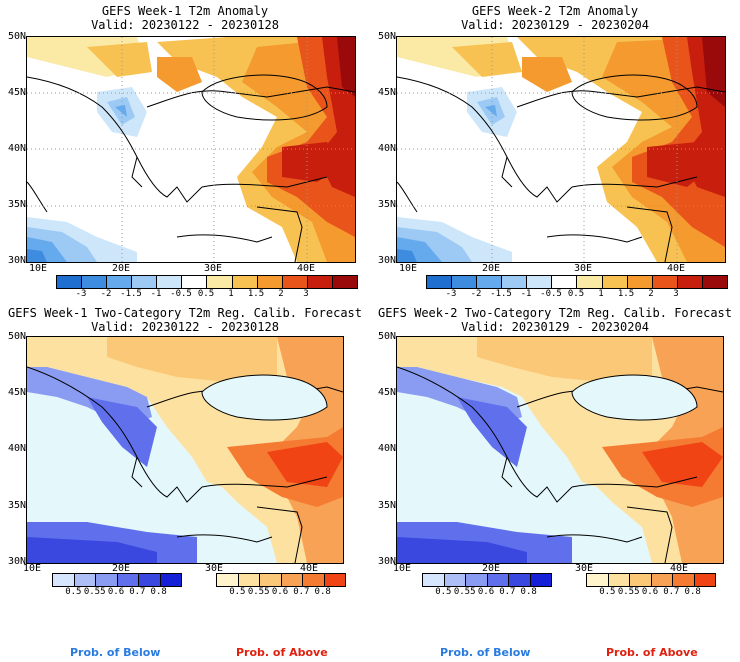 This screenshot has height=662, width=740. I want to click on anomaly-colorbar-labels: -3 -2 -1.5 -1 -0.5 0.5 1 1.5 2 3, so click(206, 295).